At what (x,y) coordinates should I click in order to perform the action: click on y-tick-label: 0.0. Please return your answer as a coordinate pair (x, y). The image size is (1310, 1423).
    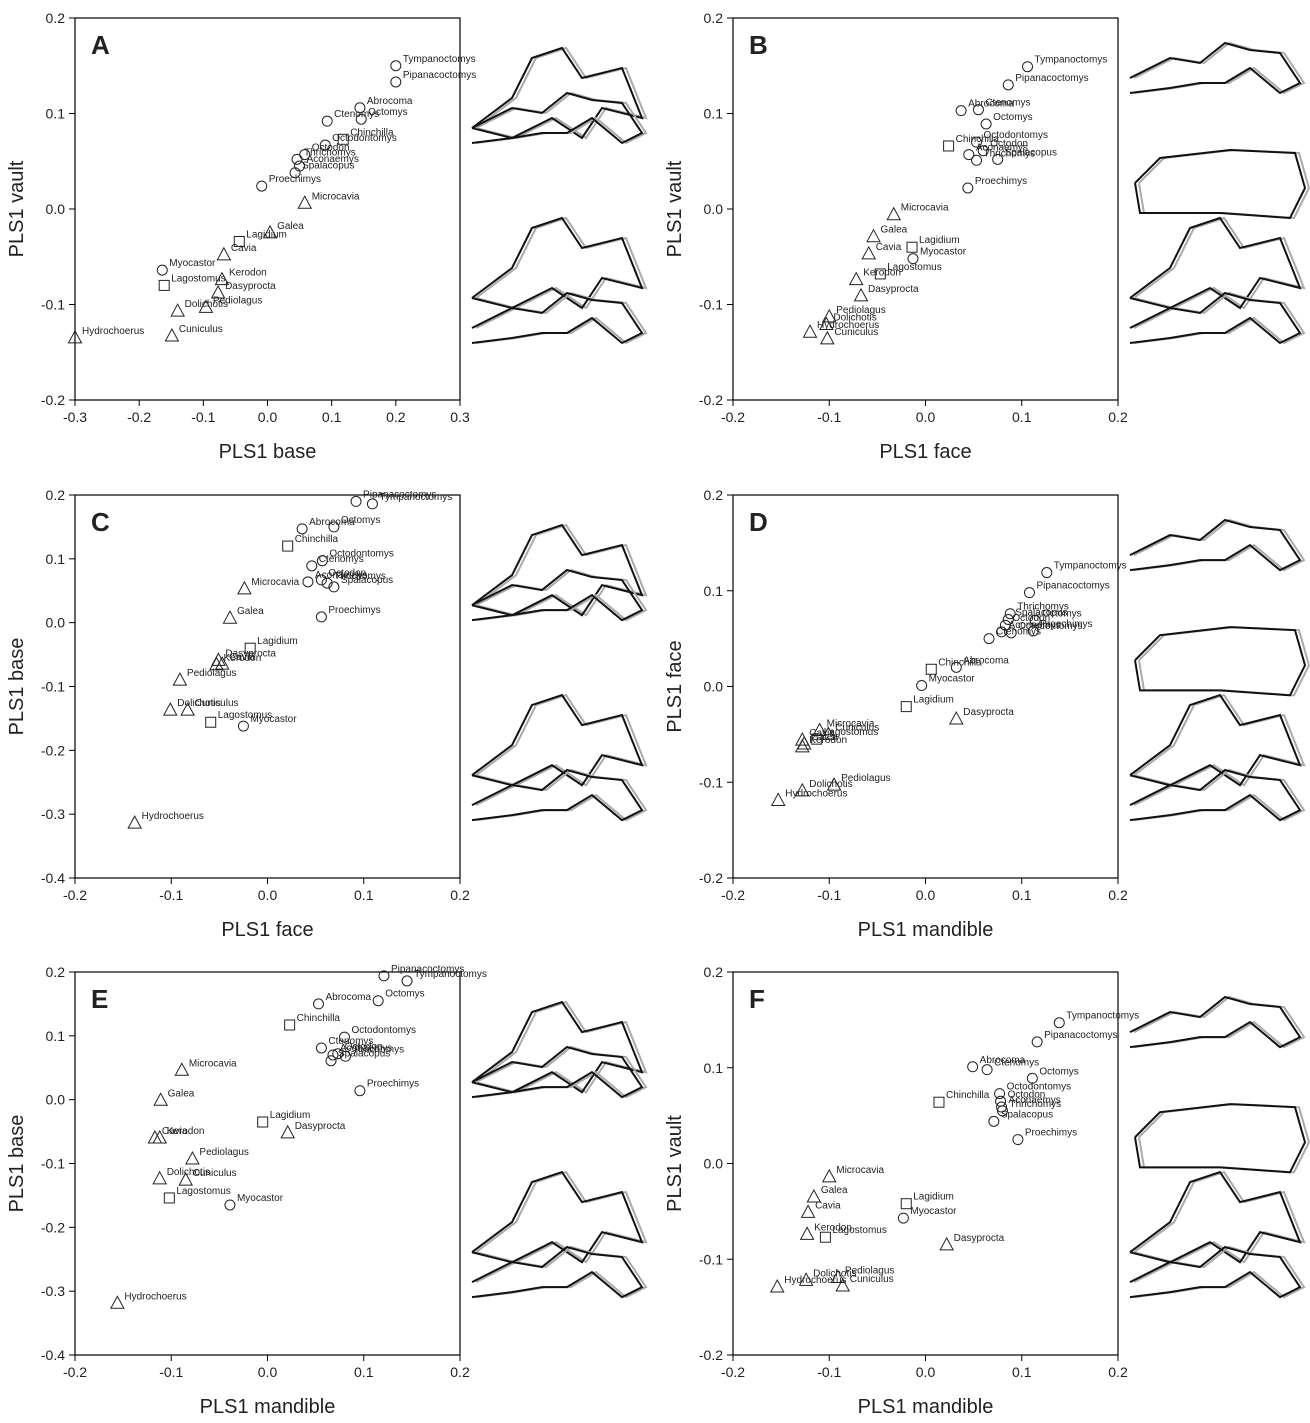
    Looking at the image, I should click on (56, 209).